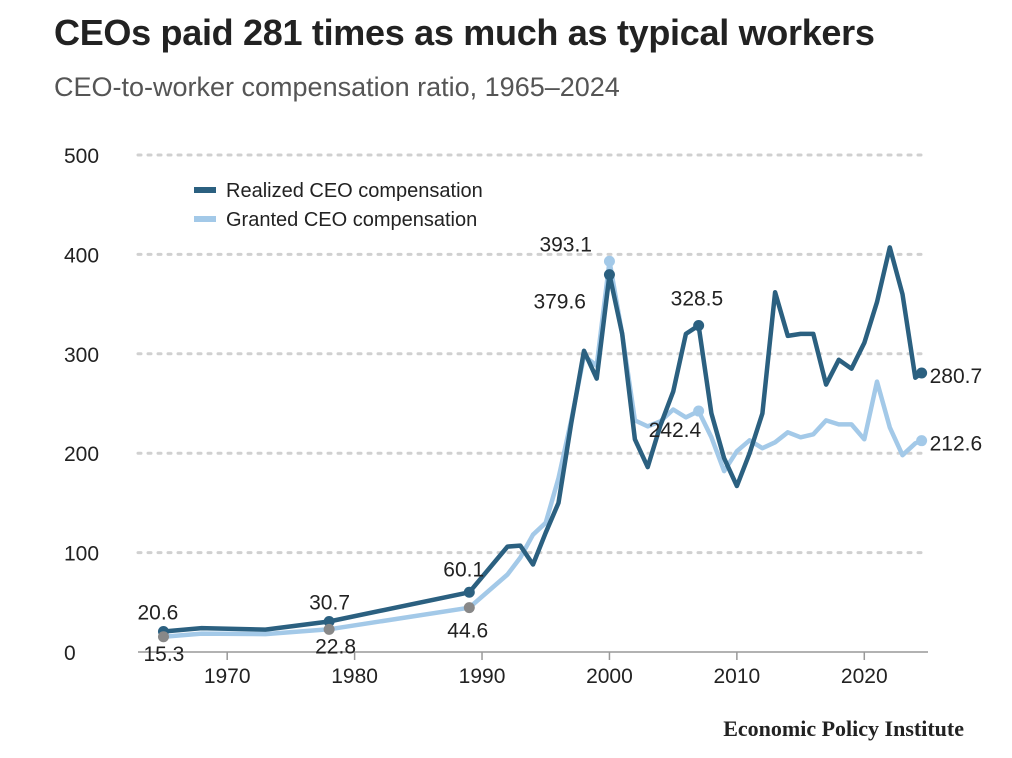  What do you see at coordinates (463, 569) in the screenshot?
I see `realized-label-1989: 60.1` at bounding box center [463, 569].